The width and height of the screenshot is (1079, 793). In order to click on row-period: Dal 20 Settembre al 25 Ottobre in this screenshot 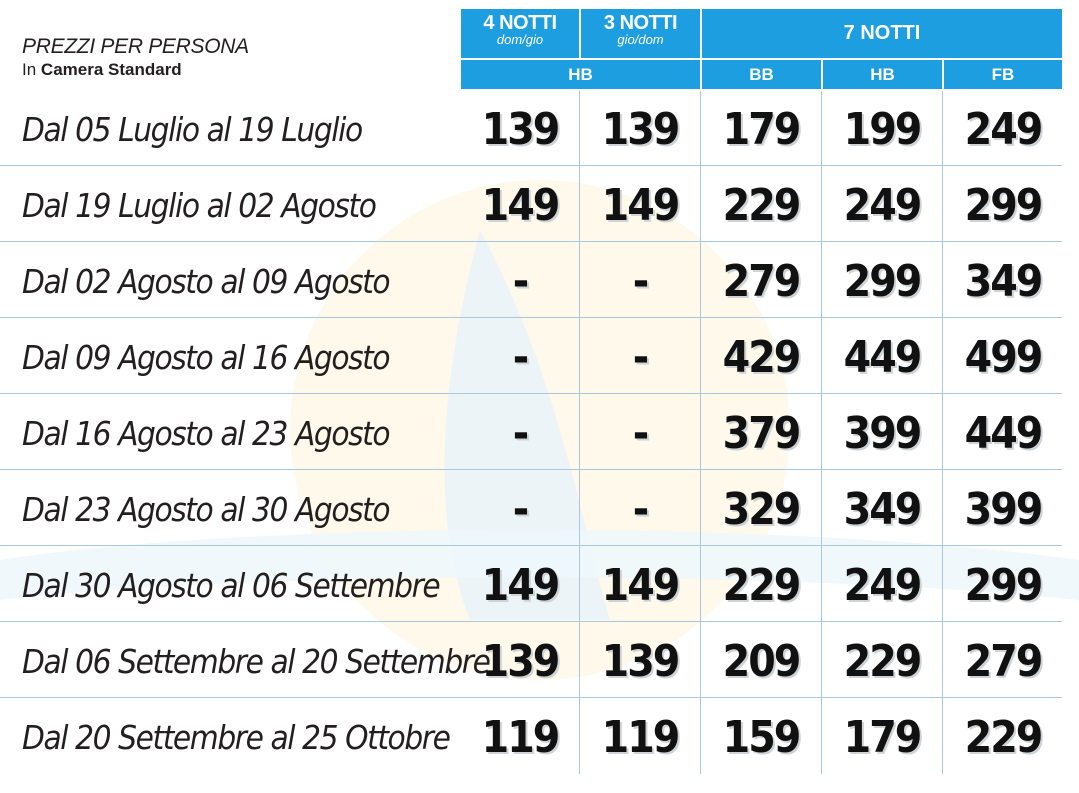, I will do `click(236, 737)`.